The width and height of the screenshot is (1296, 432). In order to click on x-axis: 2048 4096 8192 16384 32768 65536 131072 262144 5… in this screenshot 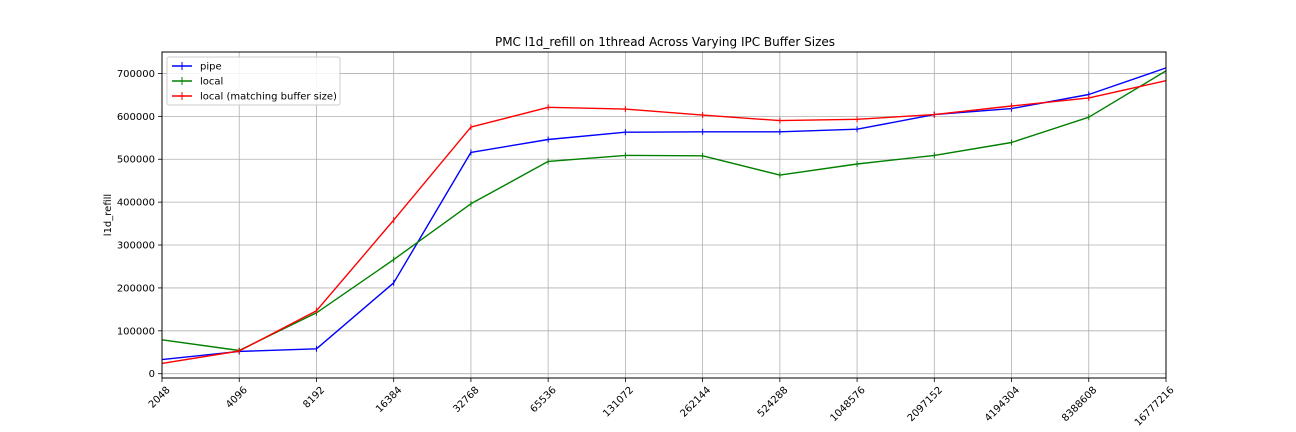, I will do `click(662, 403)`.